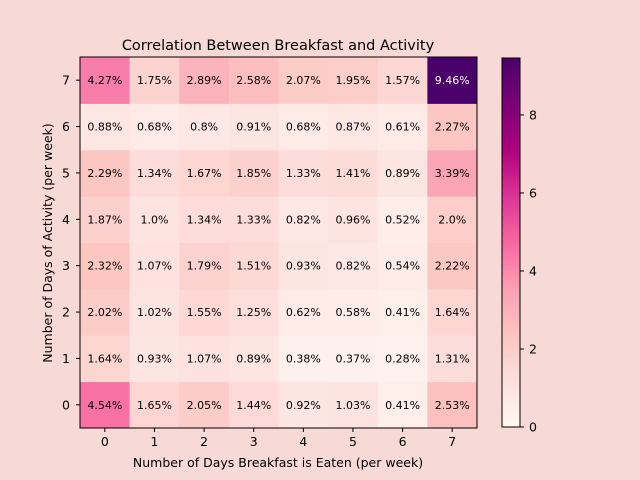 The width and height of the screenshot is (640, 480). Describe the element at coordinates (204, 173) in the screenshot. I see `cell-label: 1.67%` at that location.